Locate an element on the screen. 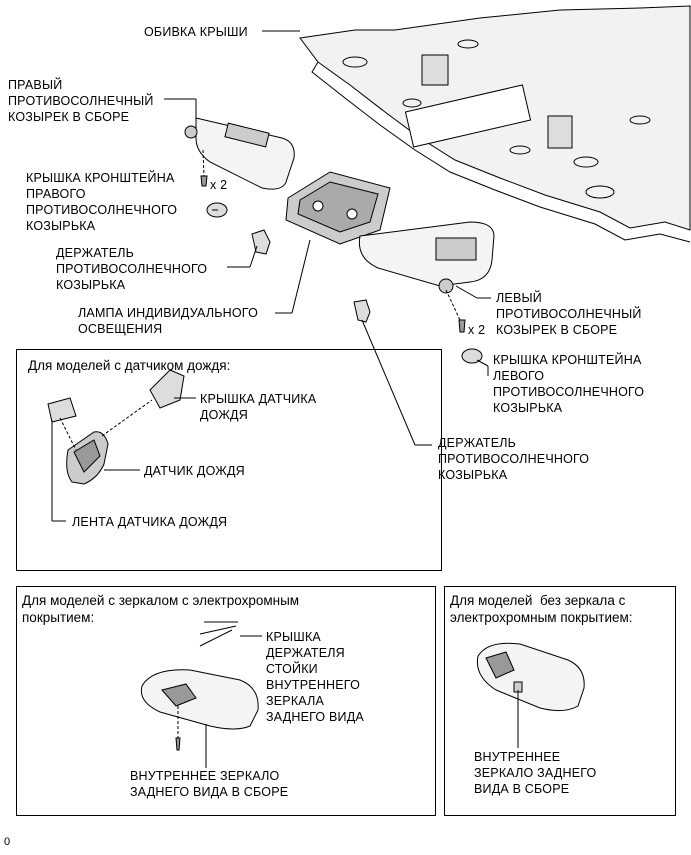  label-no-ec-mirror: ВНУТРЕННЕЕ ЗЕРКАЛО ЗАДНЕГО ВИДА В СБОРЕ is located at coordinates (535, 773).